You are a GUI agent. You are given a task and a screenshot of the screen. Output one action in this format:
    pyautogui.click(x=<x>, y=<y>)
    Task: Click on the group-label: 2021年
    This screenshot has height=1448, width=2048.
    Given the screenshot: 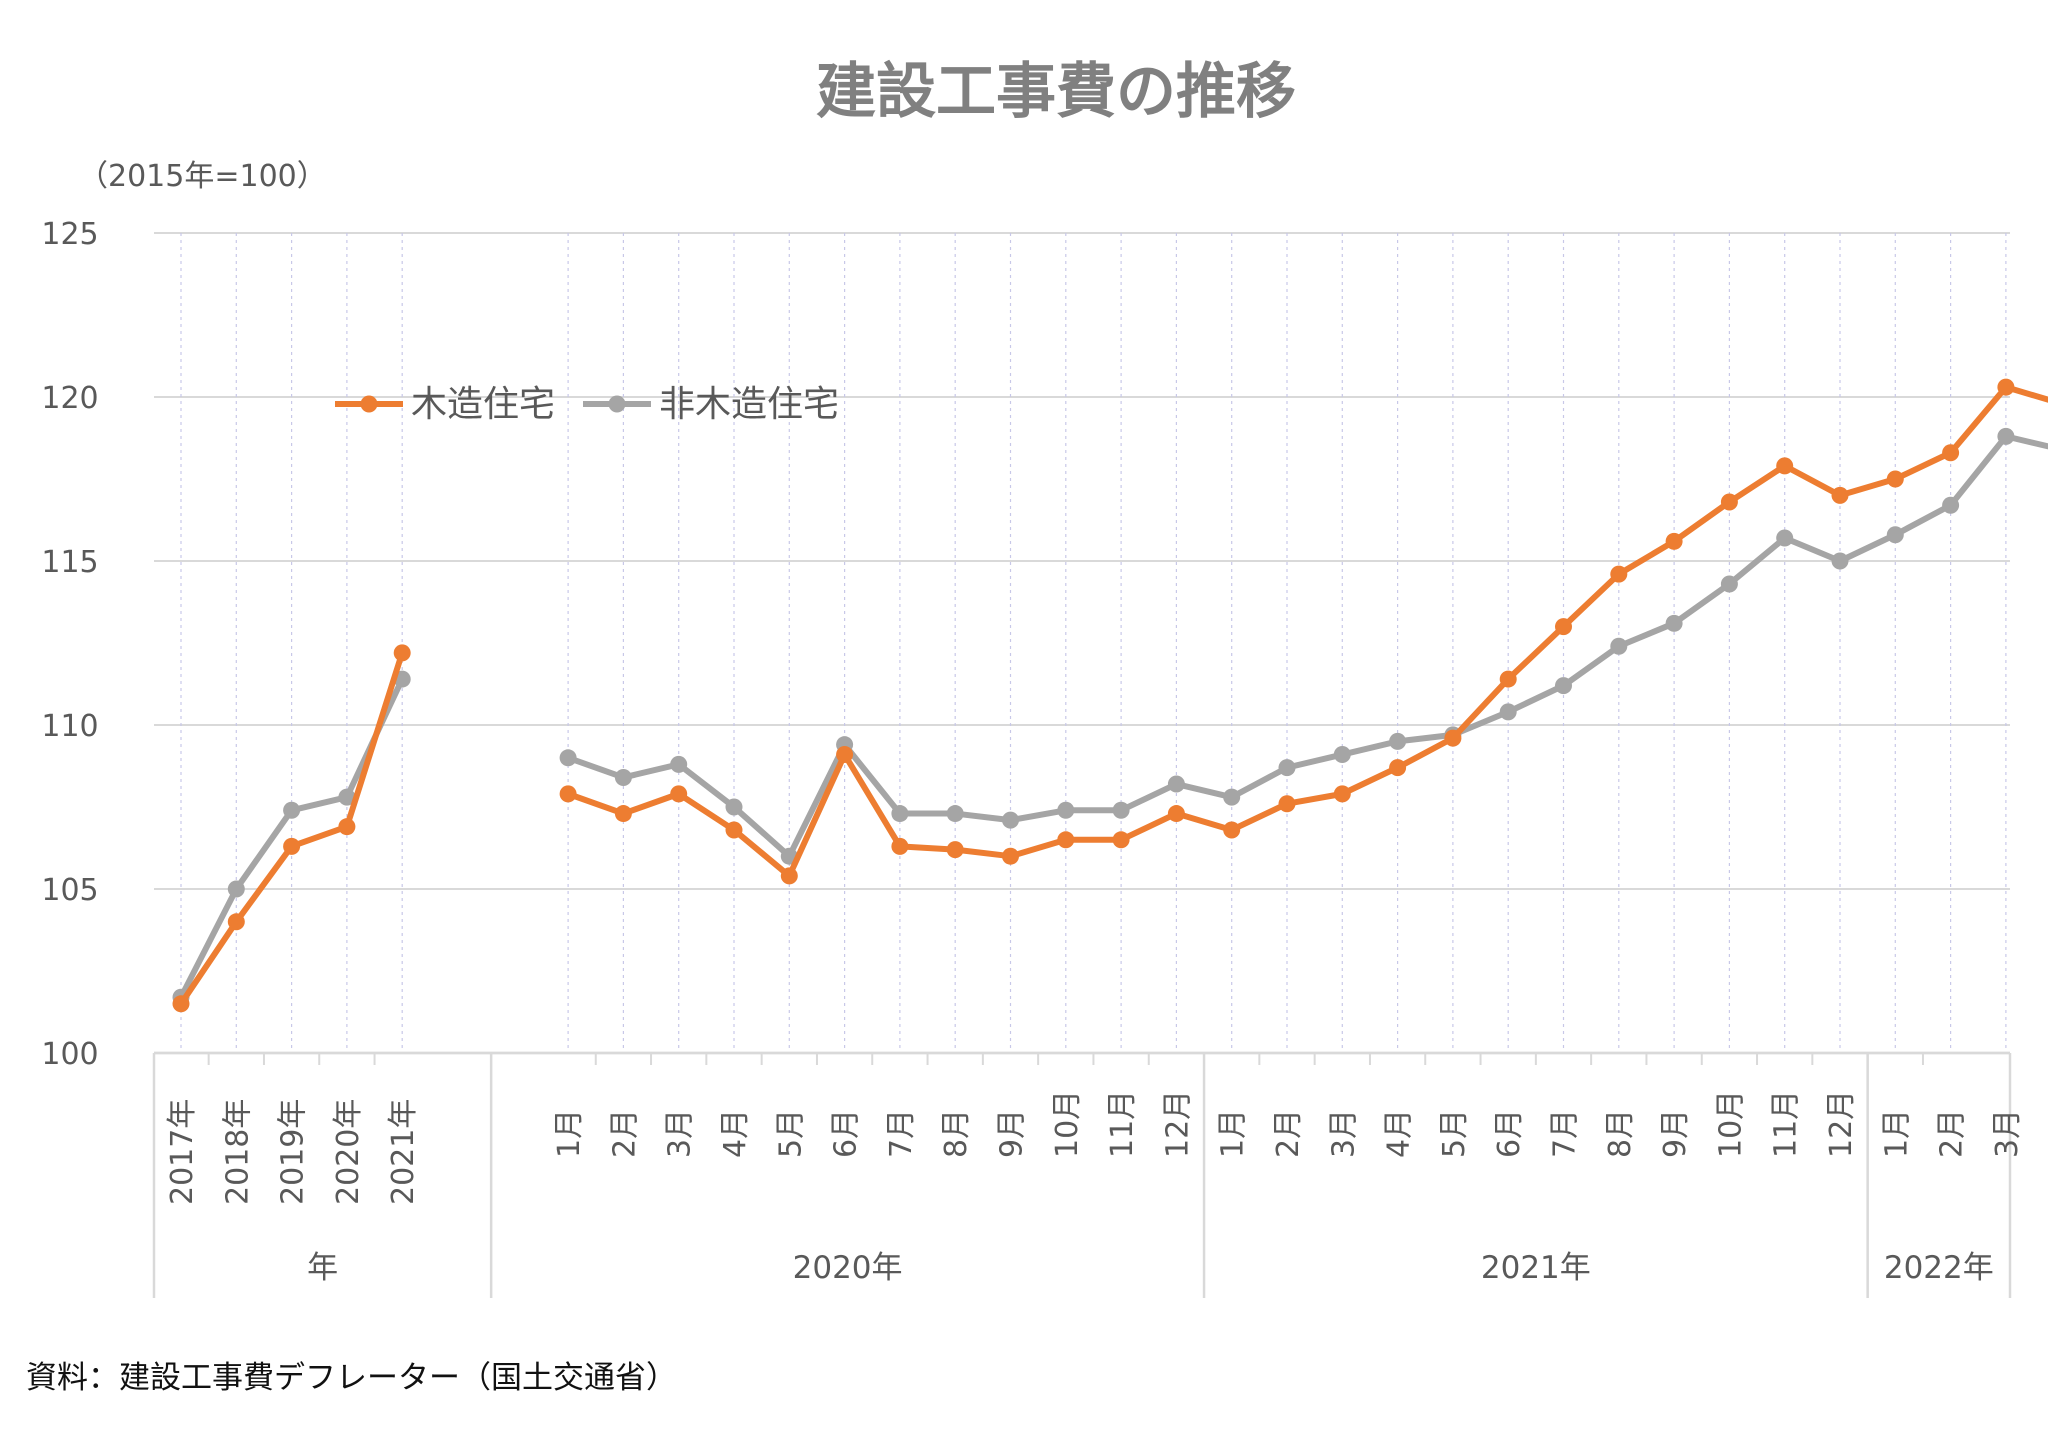 What is the action you would take?
    pyautogui.click(x=1536, y=1268)
    